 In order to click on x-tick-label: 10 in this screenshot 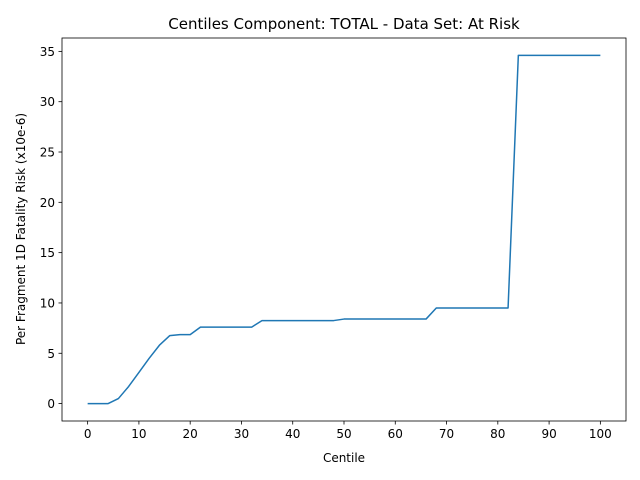, I will do `click(138, 434)`.